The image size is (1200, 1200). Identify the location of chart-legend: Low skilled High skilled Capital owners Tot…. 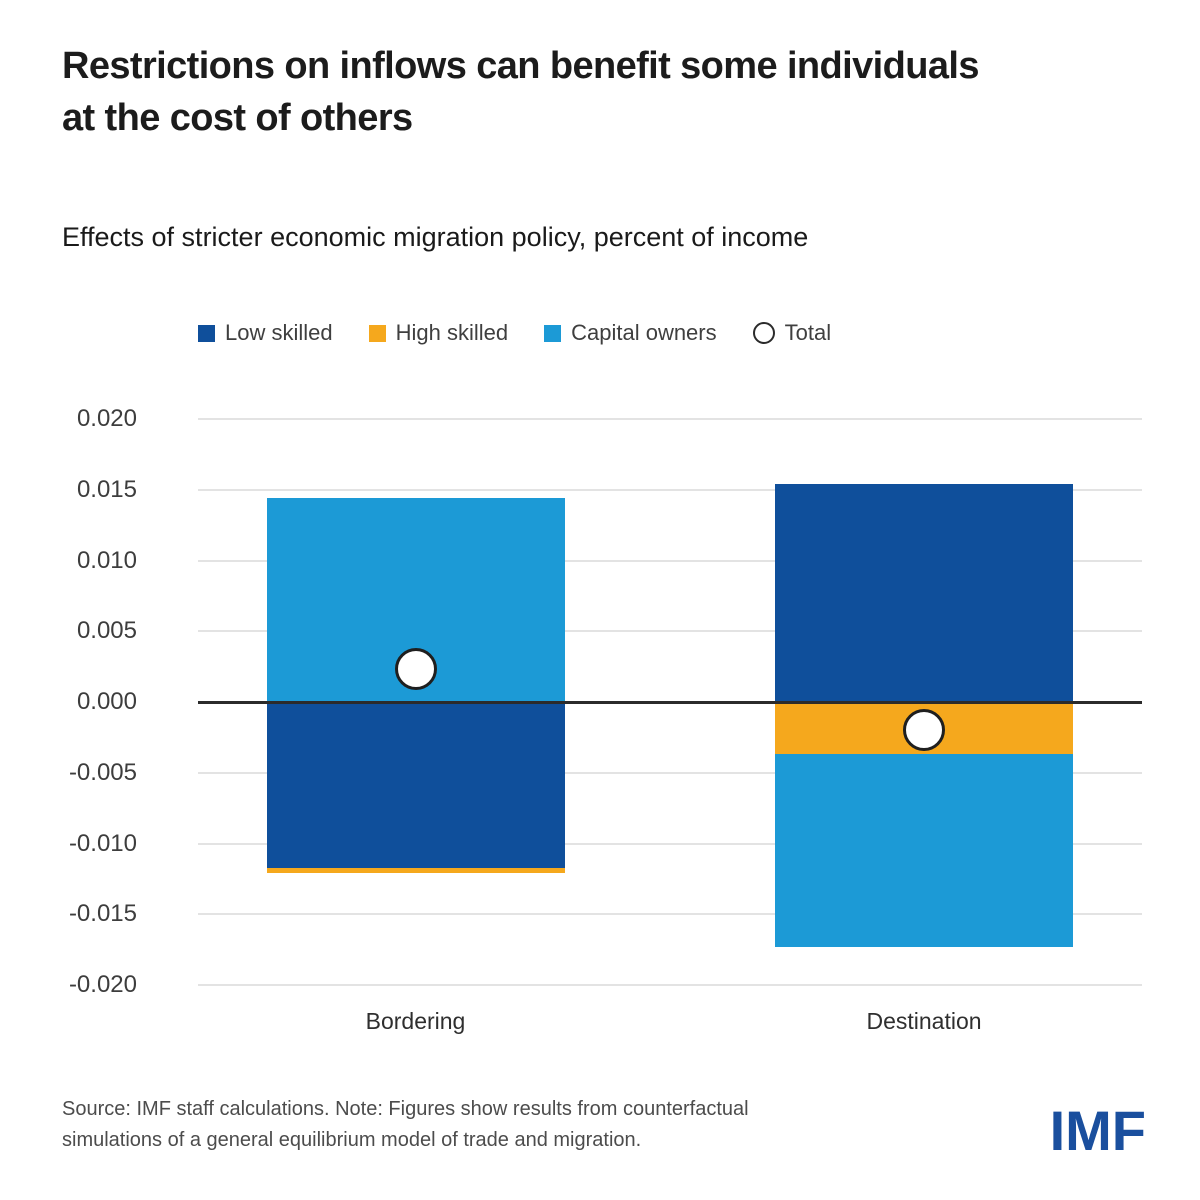
(514, 333).